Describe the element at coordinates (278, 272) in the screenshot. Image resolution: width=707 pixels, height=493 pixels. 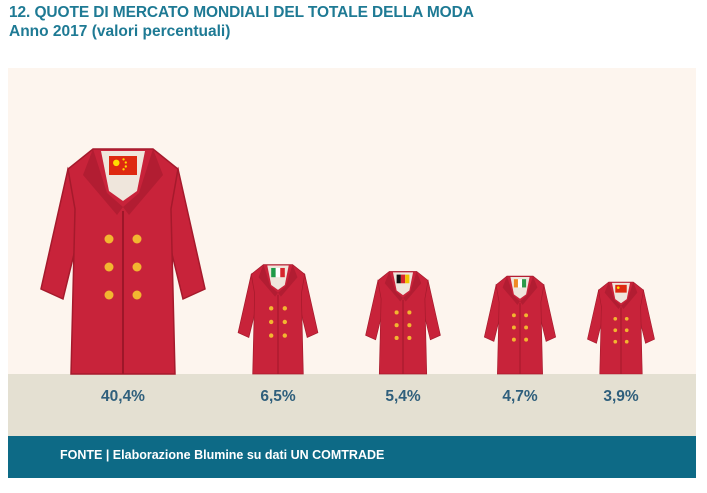
I see `italy-flag` at that location.